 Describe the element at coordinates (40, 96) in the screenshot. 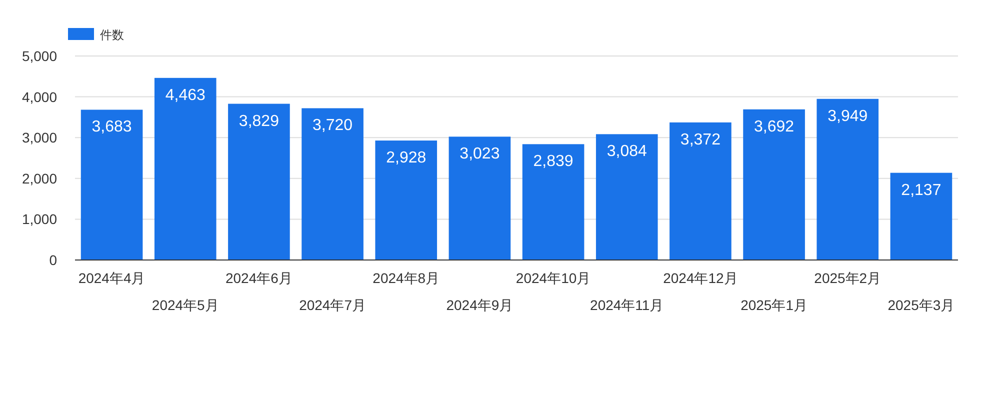

I see `y-tick-label: 4,000` at that location.